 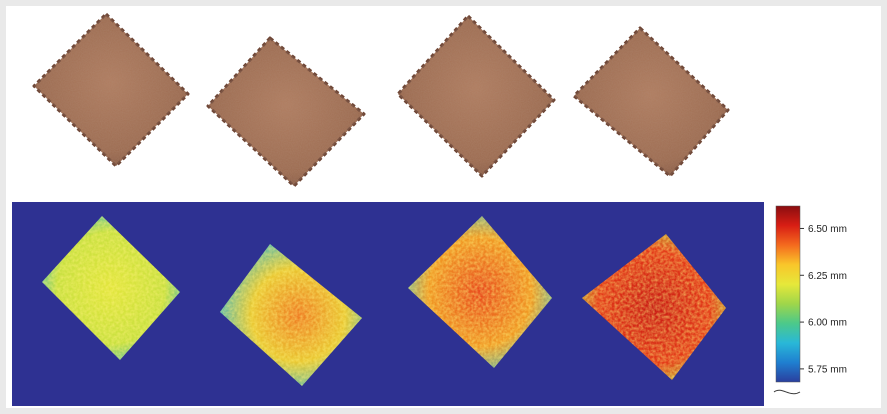 What do you see at coordinates (827, 323) in the screenshot?
I see `colorbar-tick-label: 6.00 mm` at bounding box center [827, 323].